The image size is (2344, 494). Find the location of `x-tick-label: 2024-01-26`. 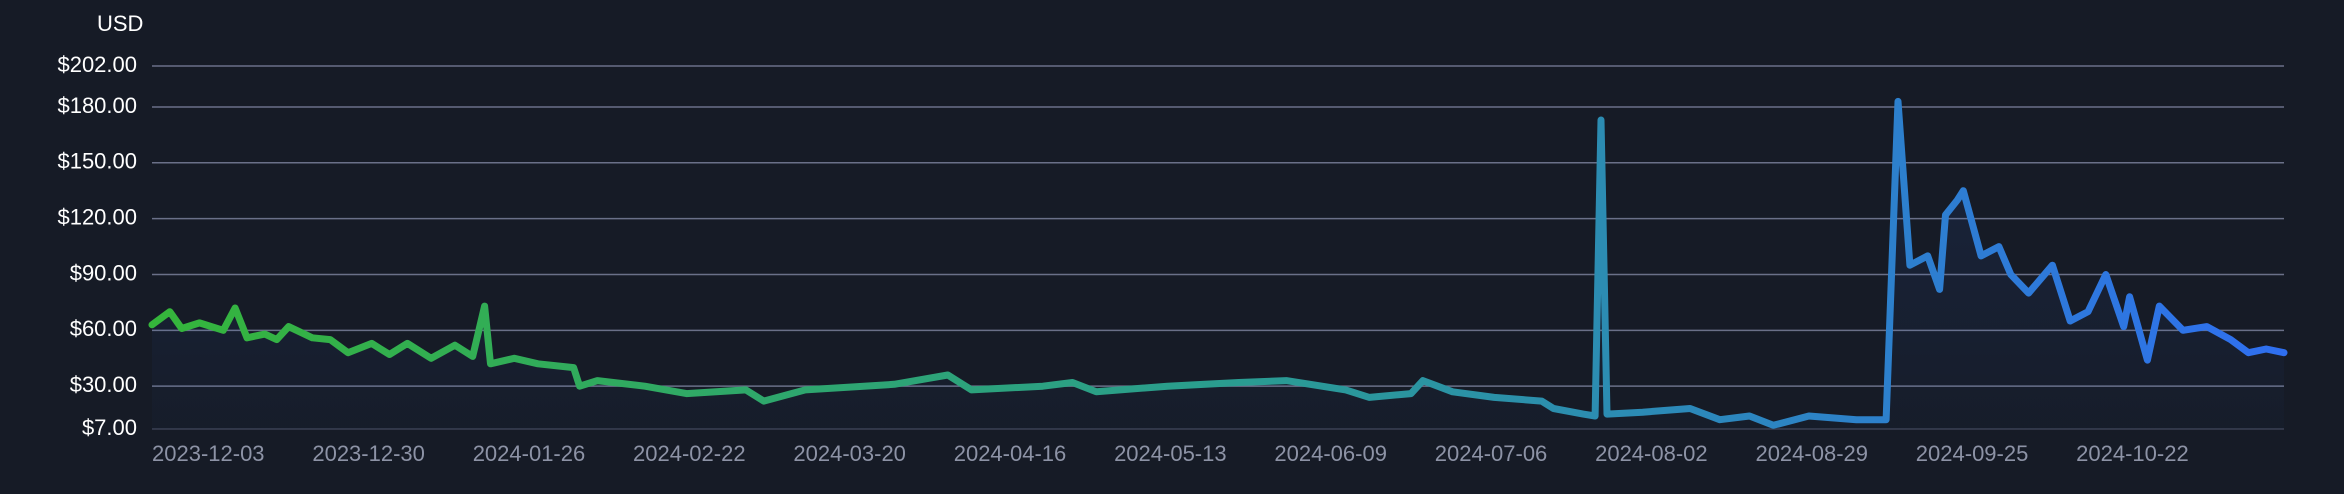

x-tick-label: 2024-01-26 is located at coordinates (529, 453).